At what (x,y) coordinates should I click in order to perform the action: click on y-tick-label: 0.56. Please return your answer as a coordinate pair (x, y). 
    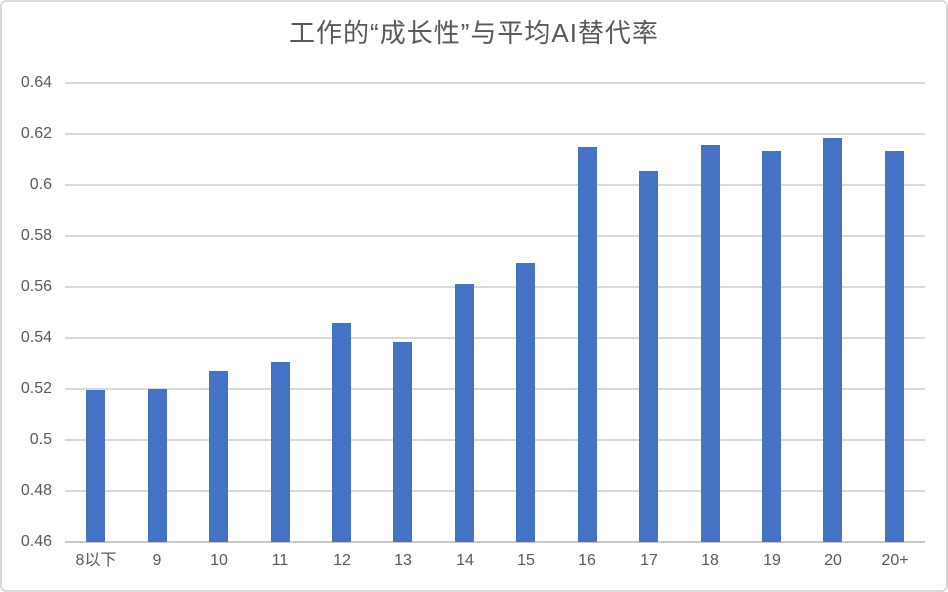
    Looking at the image, I should click on (36, 286).